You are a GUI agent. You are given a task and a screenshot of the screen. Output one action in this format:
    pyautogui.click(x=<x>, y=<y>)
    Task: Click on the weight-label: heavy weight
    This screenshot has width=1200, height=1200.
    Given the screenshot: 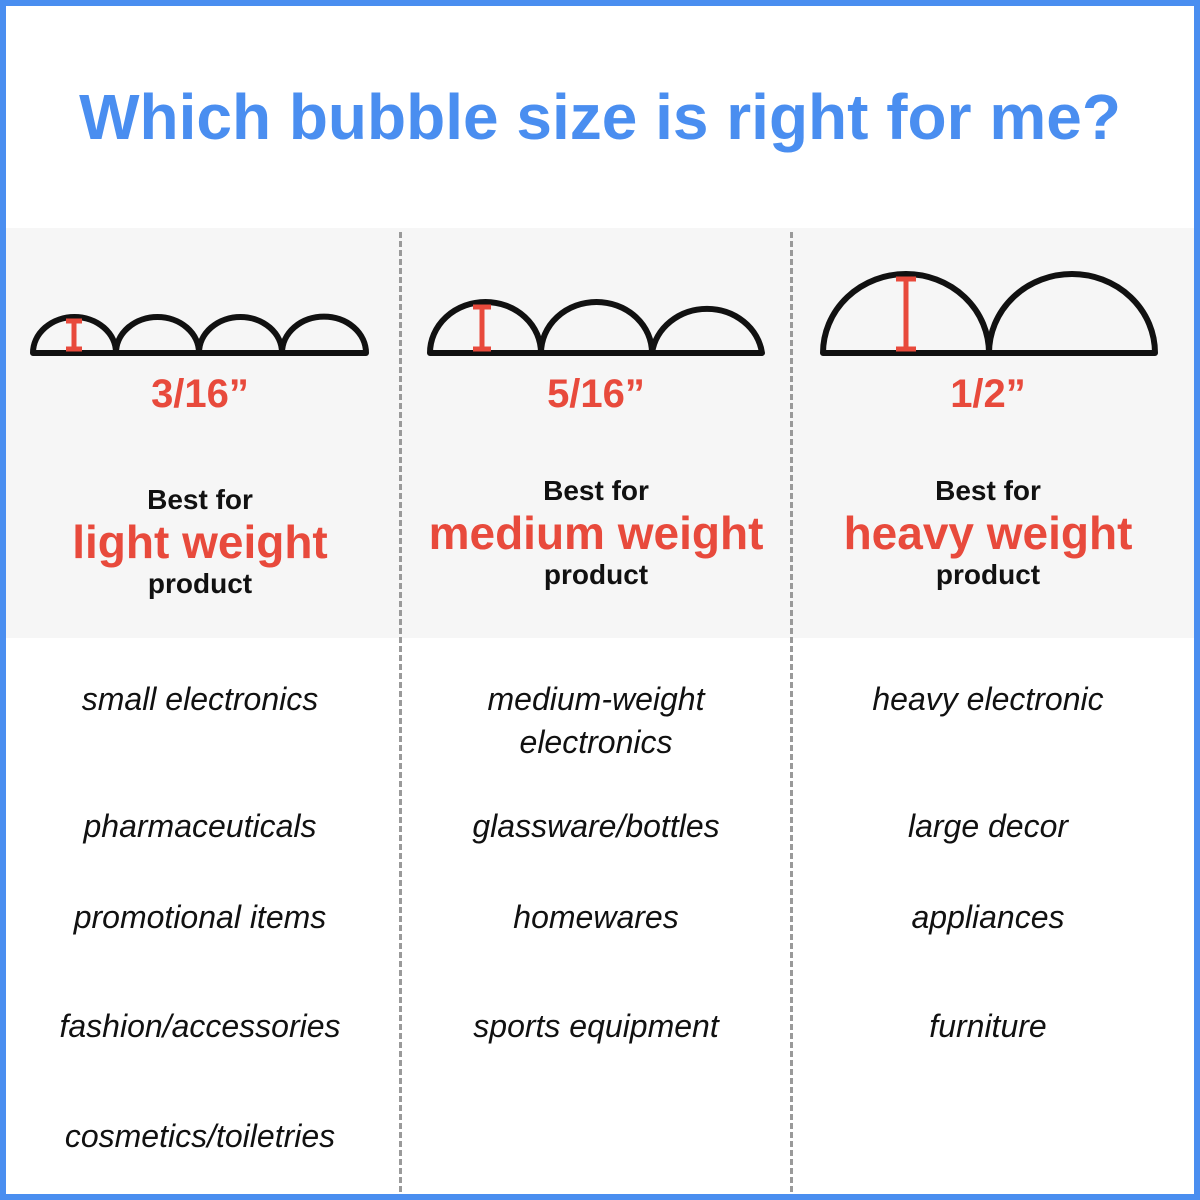 What is the action you would take?
    pyautogui.click(x=988, y=533)
    